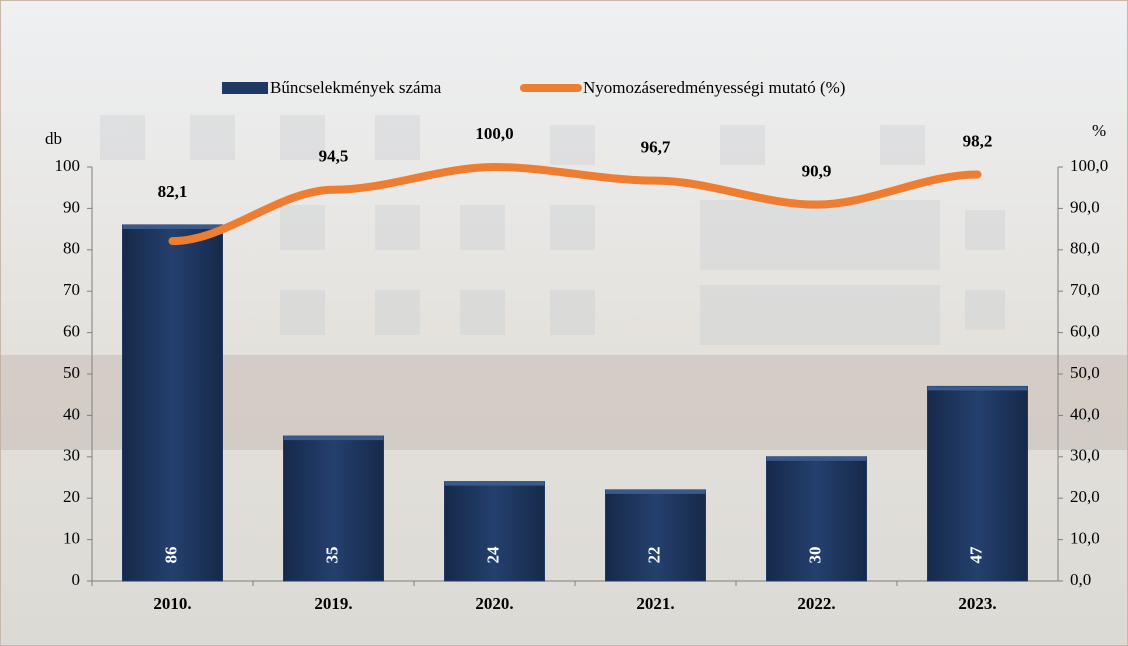 The height and width of the screenshot is (646, 1128). Describe the element at coordinates (494, 133) in the screenshot. I see `line-value-label: 100,0` at that location.